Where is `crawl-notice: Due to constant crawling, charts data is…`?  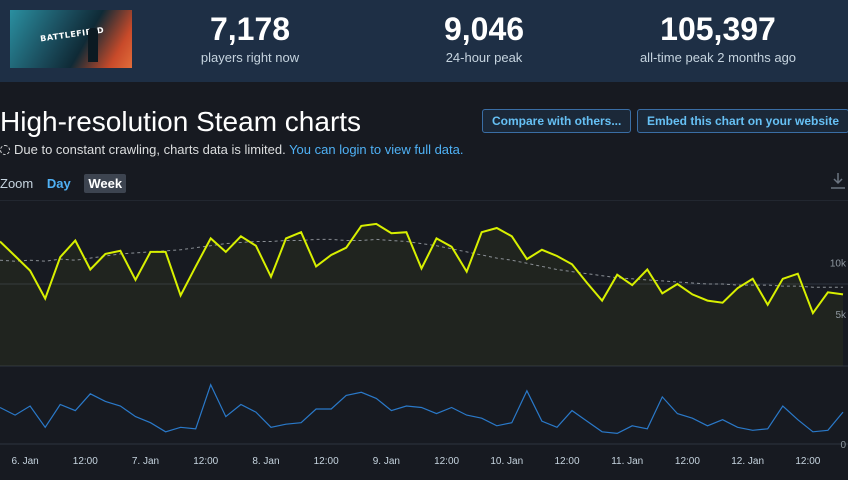
crawl-notice: Due to constant crawling, charts data is… is located at coordinates (232, 149).